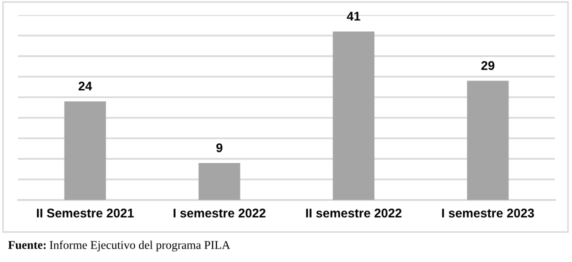  Describe the element at coordinates (353, 16) in the screenshot. I see `data-label: 41` at that location.